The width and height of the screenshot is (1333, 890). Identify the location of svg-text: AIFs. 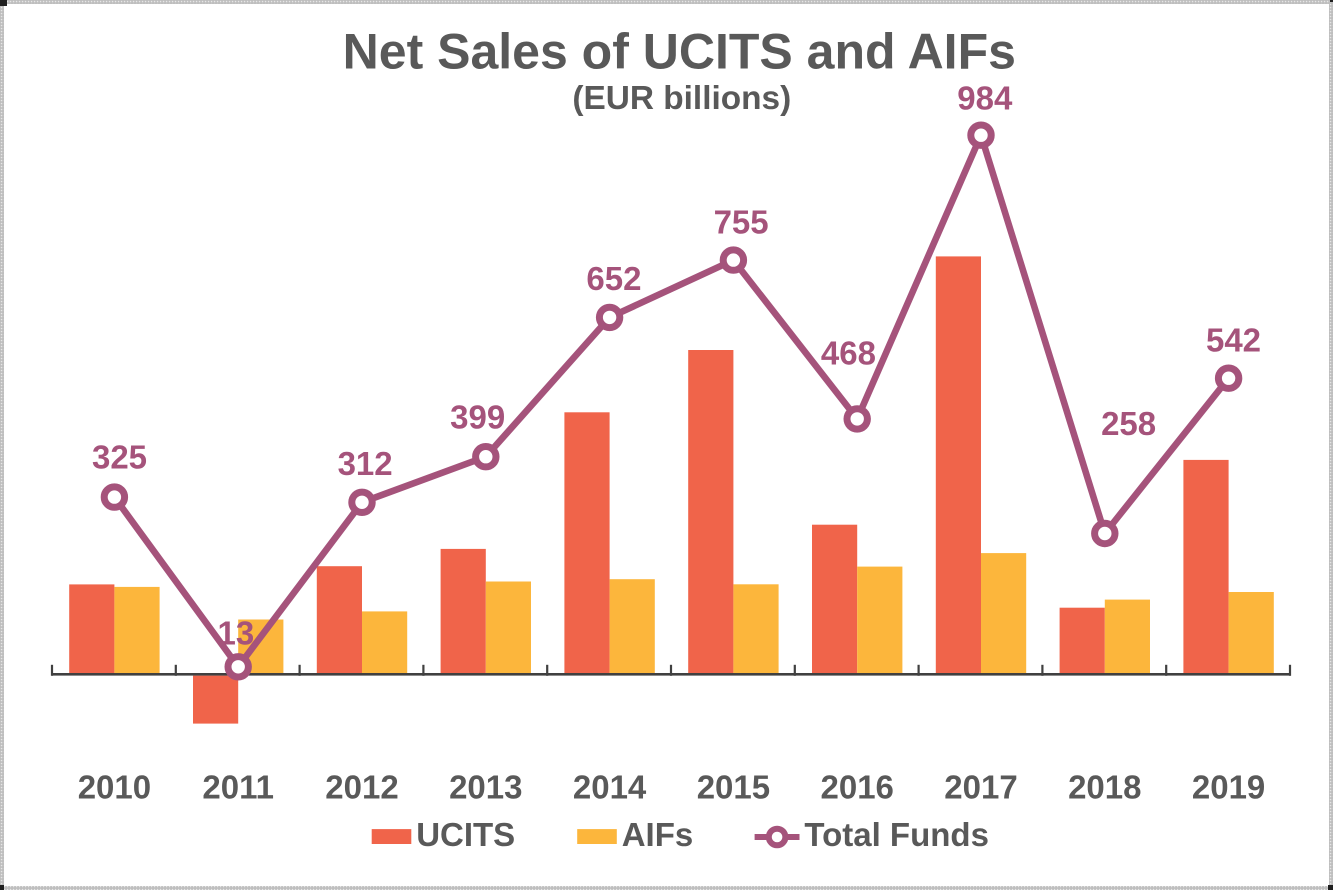
(658, 834).